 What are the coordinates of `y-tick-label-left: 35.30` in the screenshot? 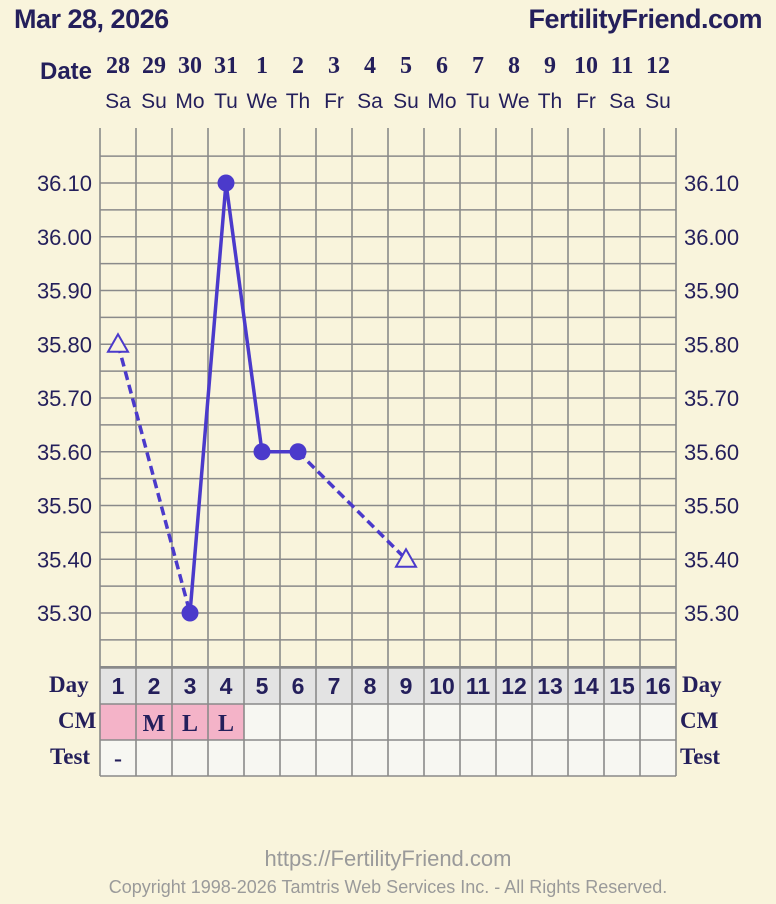 It's located at (64, 613).